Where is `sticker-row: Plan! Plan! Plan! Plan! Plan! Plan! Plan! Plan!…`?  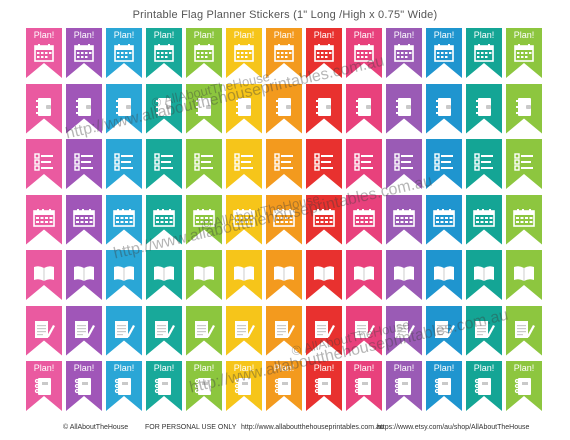
sticker-row: Plan! Plan! Plan! Plan! Plan! Plan! Plan! Plan!… is located at coordinates (286, 53).